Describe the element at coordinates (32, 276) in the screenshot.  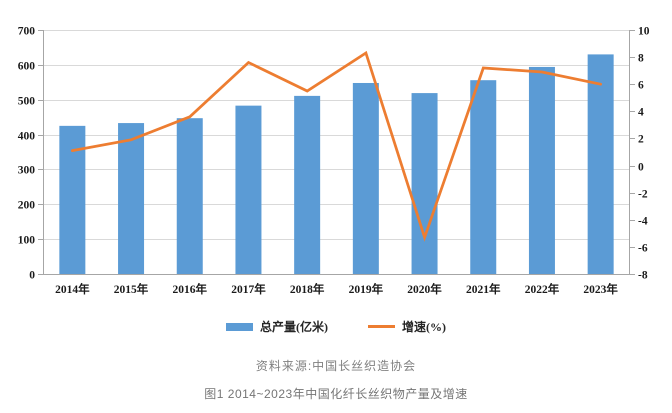
I see `left-axis-tick-label: 0` at that location.